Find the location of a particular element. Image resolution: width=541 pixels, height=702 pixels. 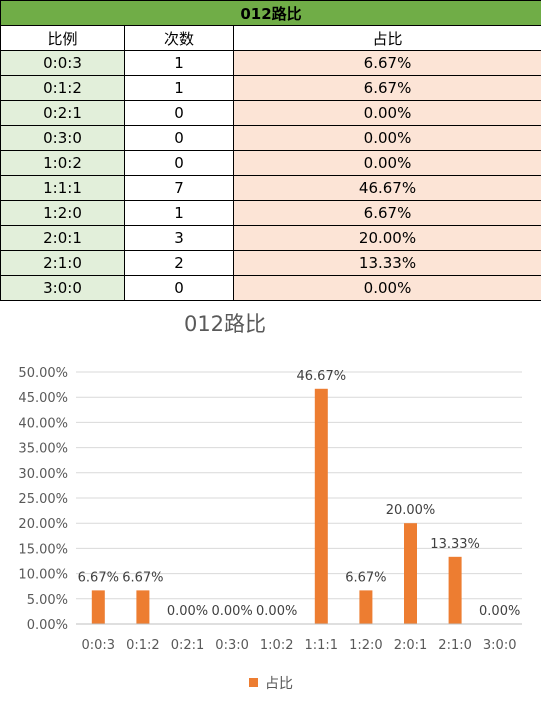

x-tick-label: 0:1:2 is located at coordinates (143, 645).